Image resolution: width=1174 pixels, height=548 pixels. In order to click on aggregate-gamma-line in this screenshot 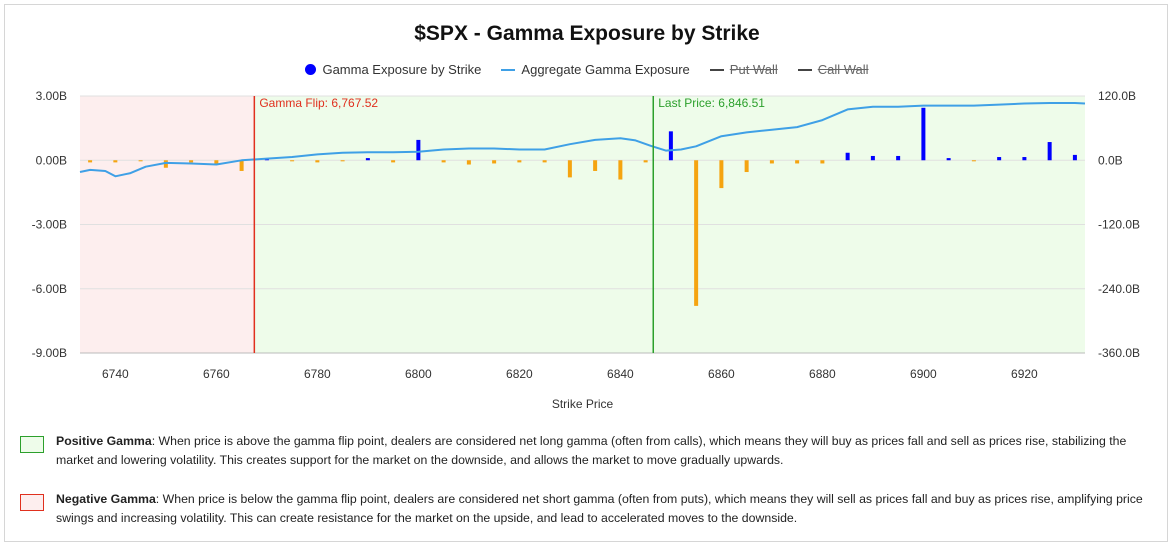, I will do `click(582, 140)`.